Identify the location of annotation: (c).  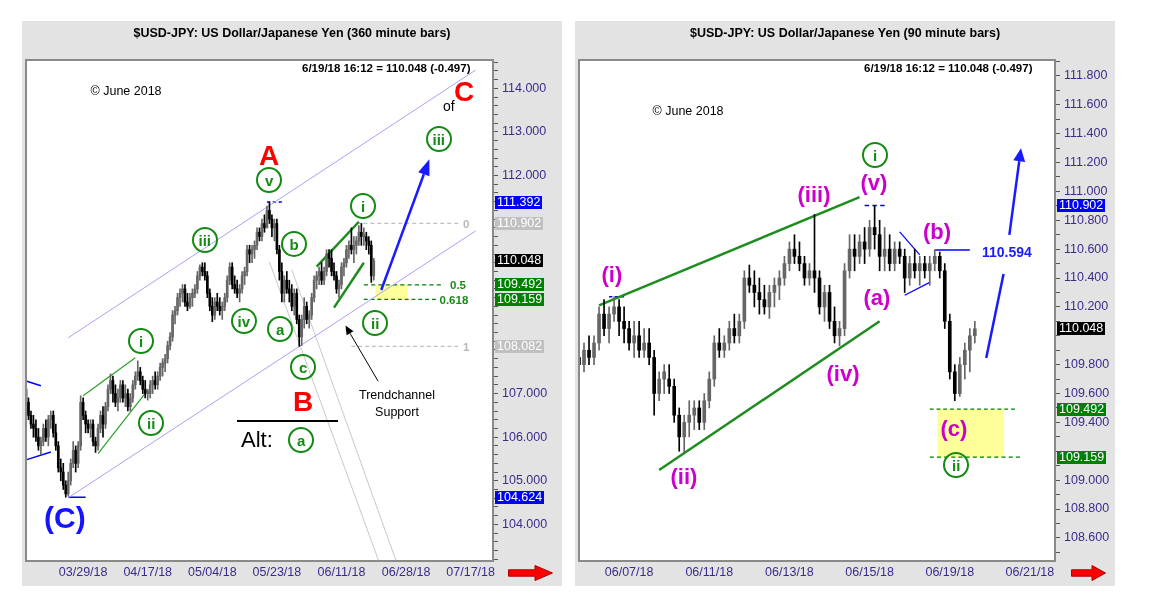
(954, 429).